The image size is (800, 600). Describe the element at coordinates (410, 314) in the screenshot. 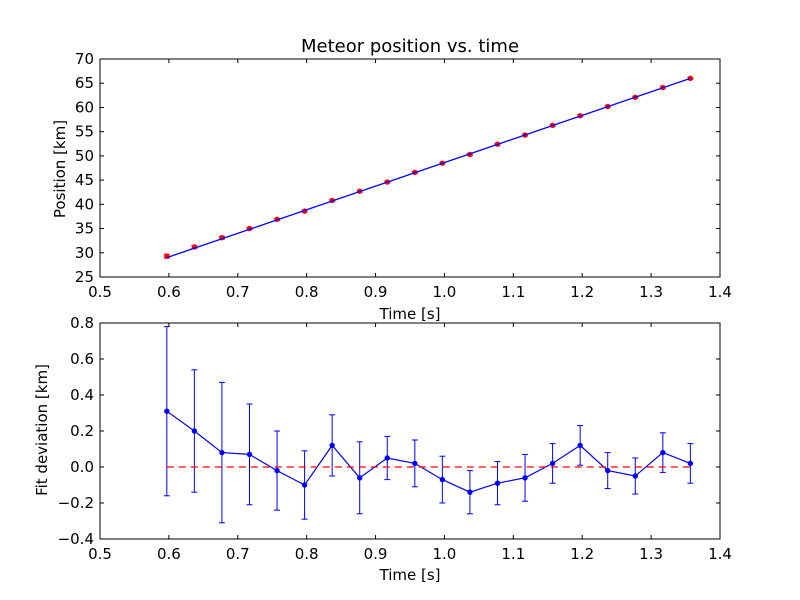

I see `top-plot-xlabel: Time [s]` at that location.